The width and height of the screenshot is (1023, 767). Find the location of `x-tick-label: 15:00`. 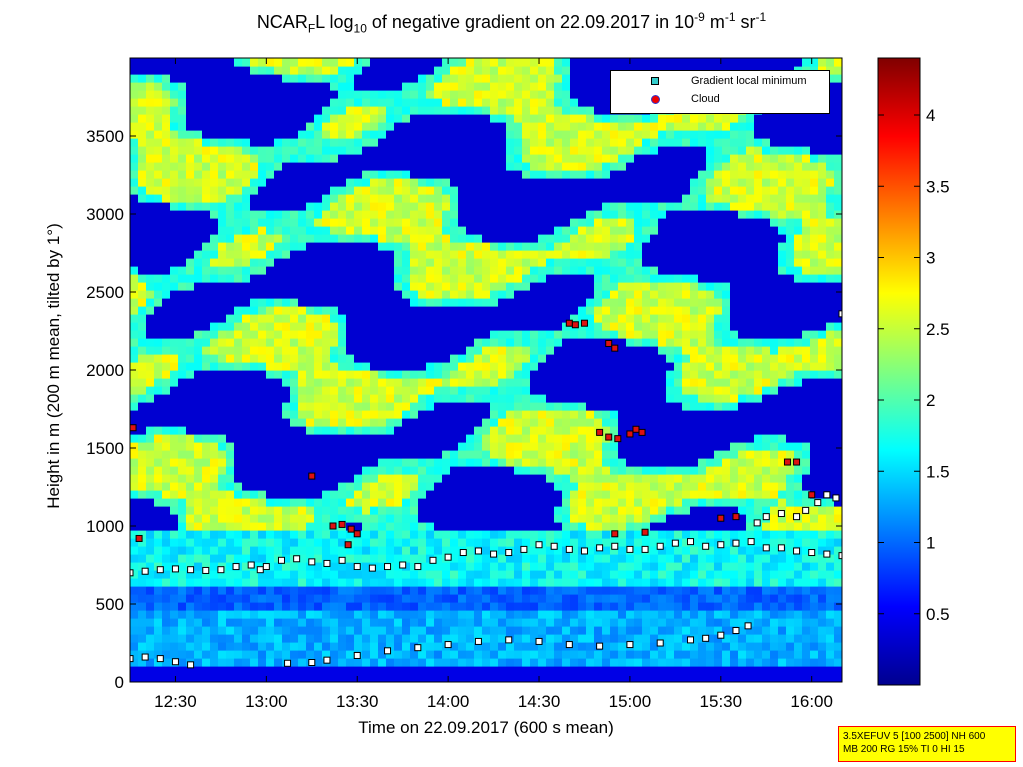

x-tick-label: 15:00 is located at coordinates (630, 701).